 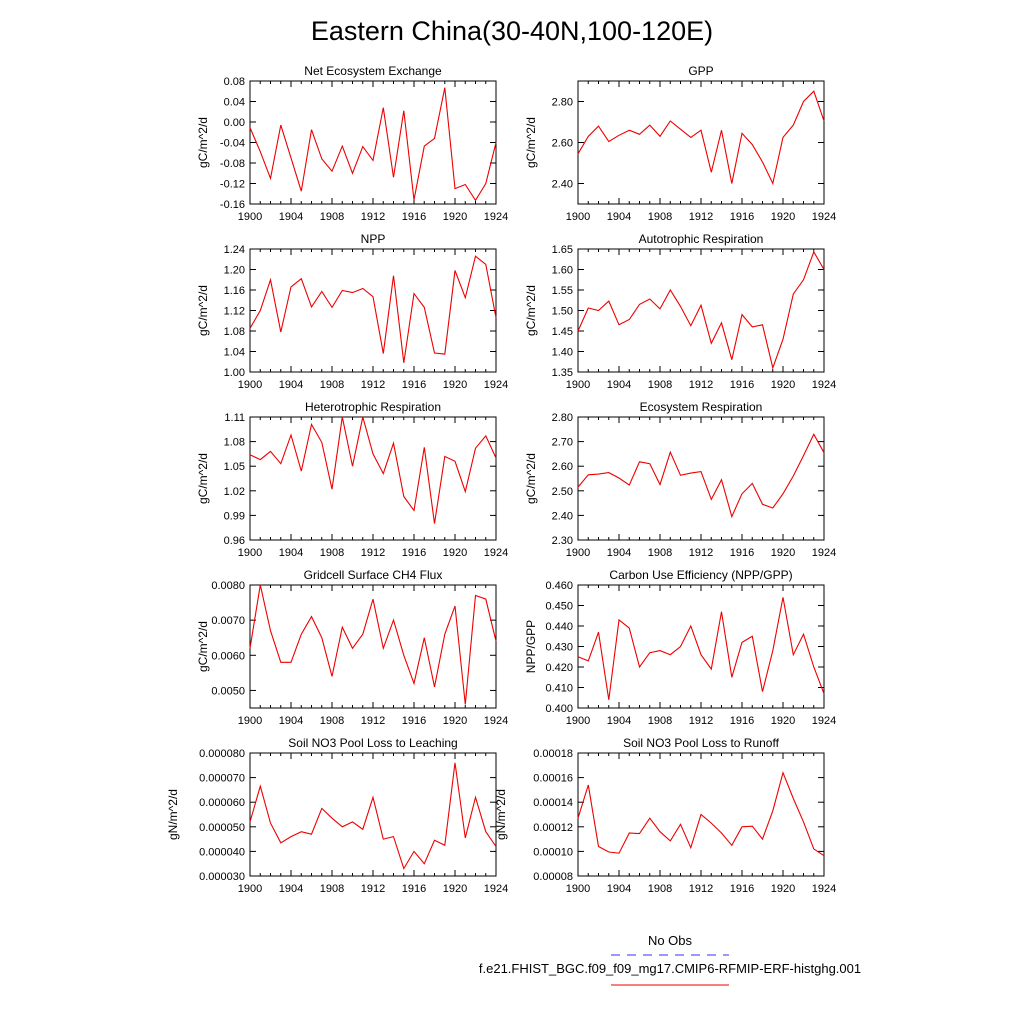 What do you see at coordinates (700, 575) in the screenshot?
I see `panel-title: Carbon Use Efficiency (NPP/GPP)` at bounding box center [700, 575].